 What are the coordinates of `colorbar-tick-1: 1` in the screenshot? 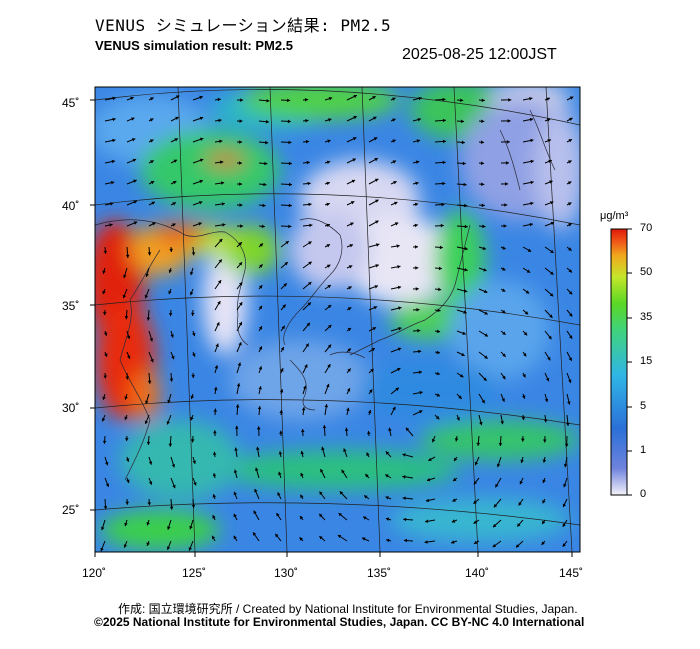 It's located at (643, 450).